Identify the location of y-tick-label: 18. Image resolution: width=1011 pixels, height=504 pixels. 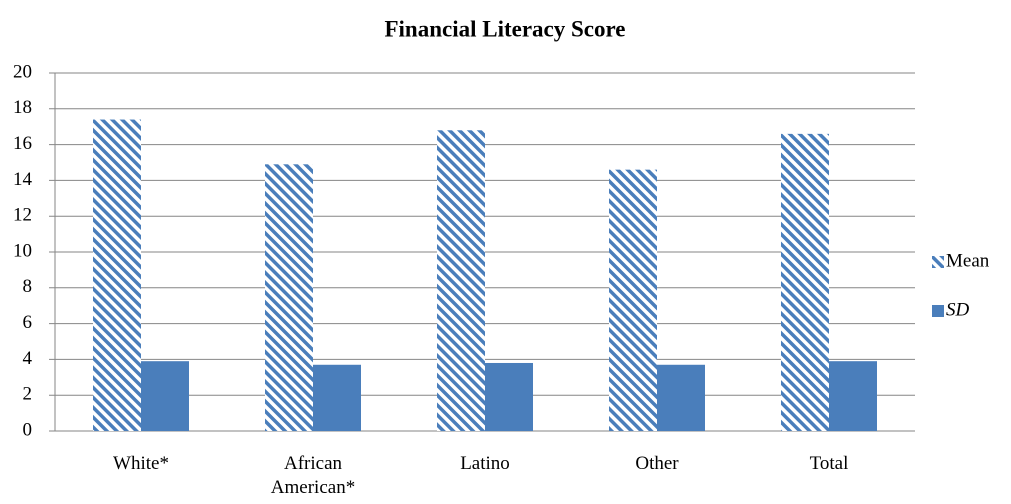
(22, 107).